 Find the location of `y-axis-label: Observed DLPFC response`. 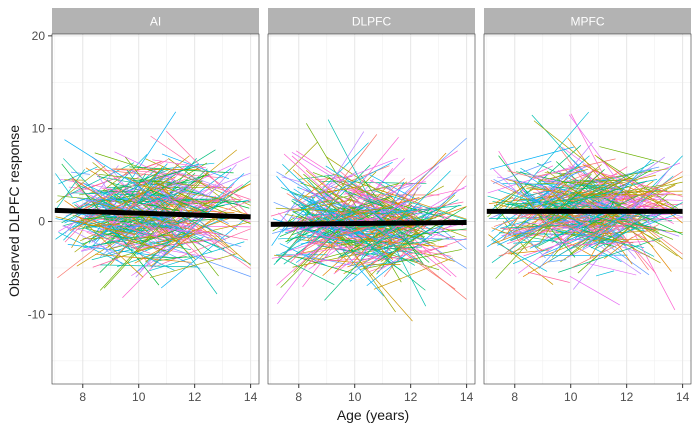

y-axis-label: Observed DLPFC response is located at coordinates (14, 211).